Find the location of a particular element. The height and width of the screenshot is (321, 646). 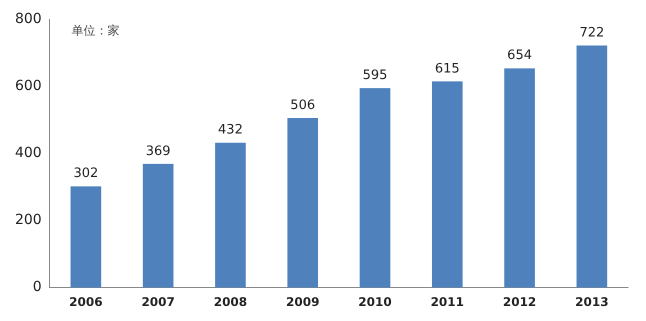

y-tick-label: 400 is located at coordinates (28, 153).